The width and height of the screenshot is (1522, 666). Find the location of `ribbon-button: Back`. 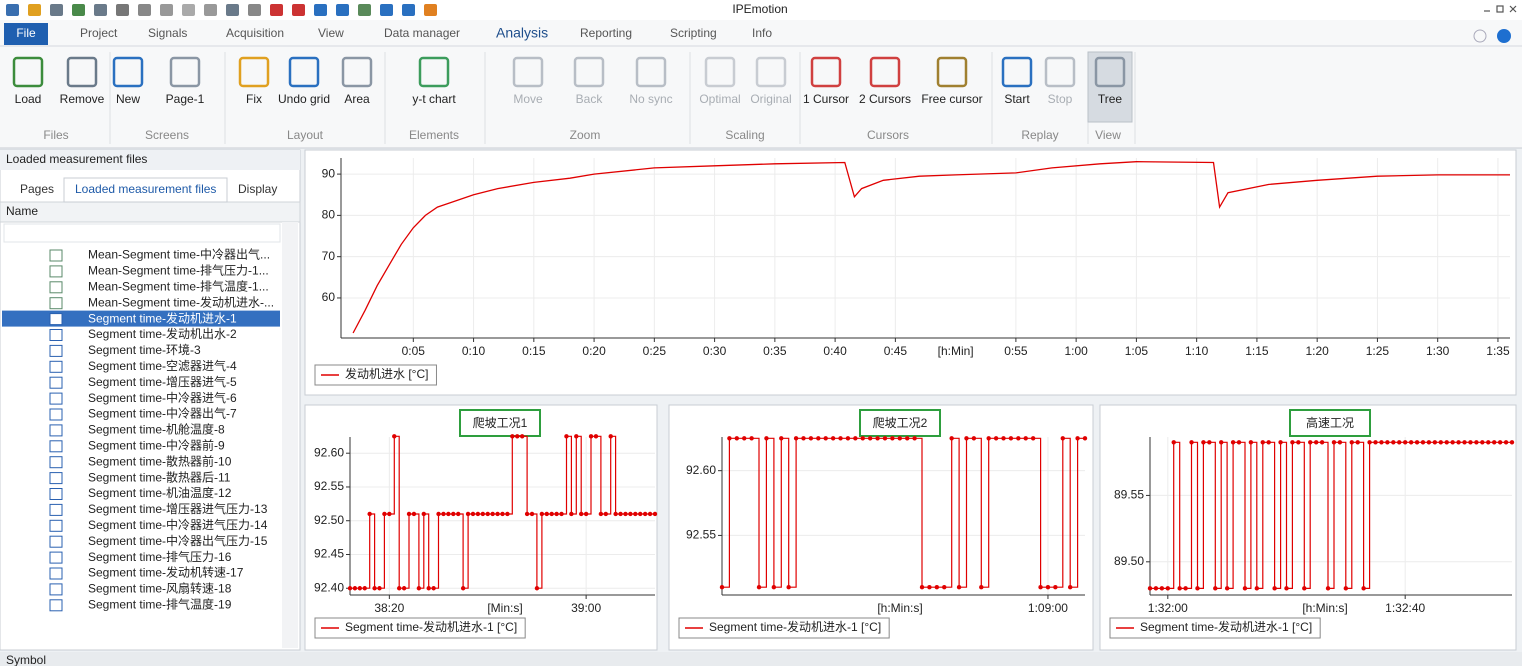

ribbon-button: Back is located at coordinates (590, 99).